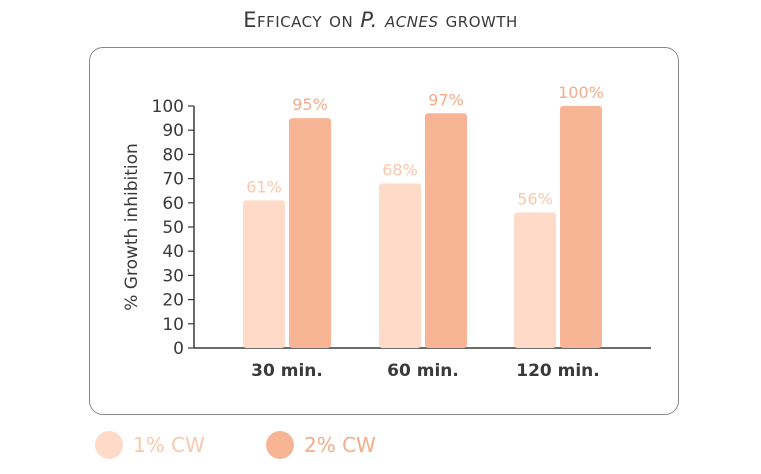  What do you see at coordinates (399, 20) in the screenshot?
I see `chart-title-emphasis: P. acnes` at bounding box center [399, 20].